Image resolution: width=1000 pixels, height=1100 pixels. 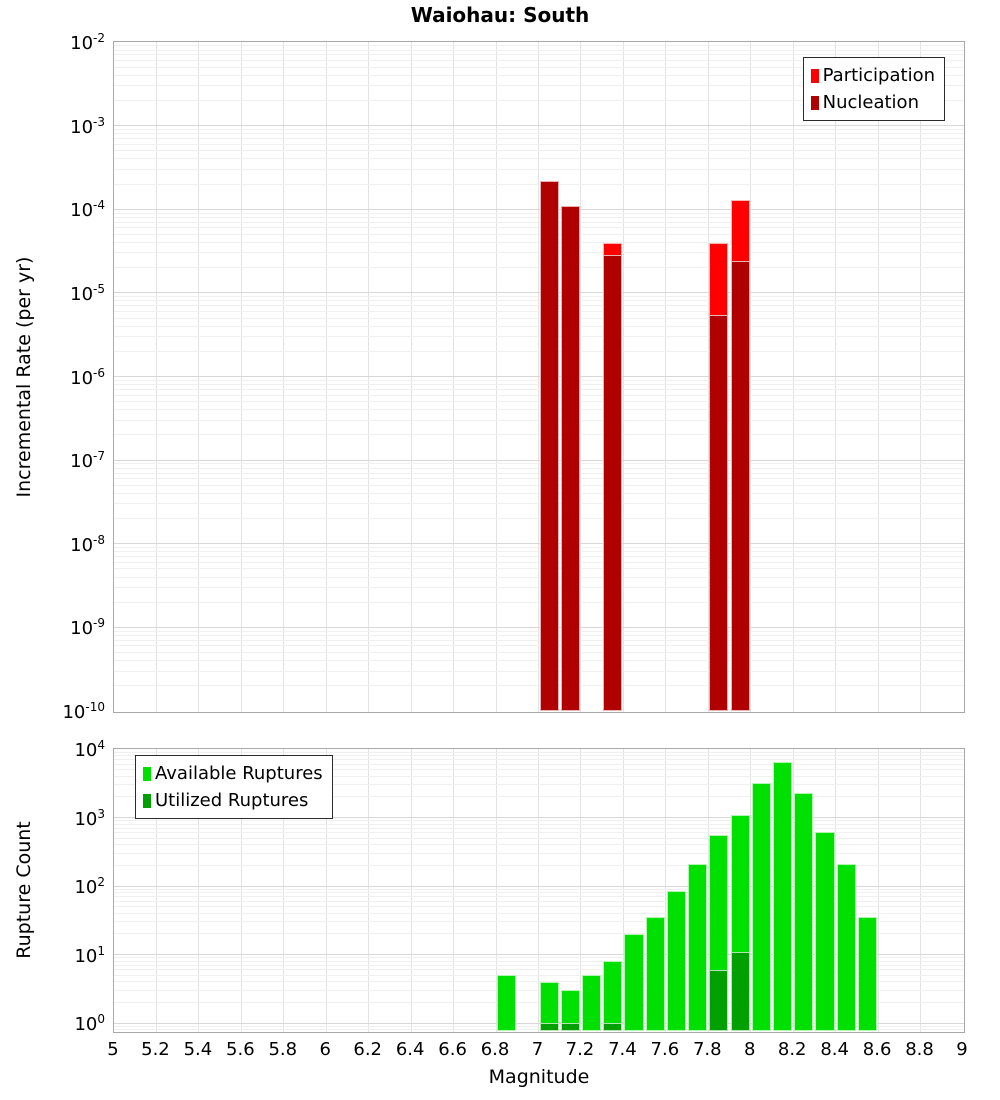 I want to click on x-tick-label: 5.6, so click(x=240, y=1049).